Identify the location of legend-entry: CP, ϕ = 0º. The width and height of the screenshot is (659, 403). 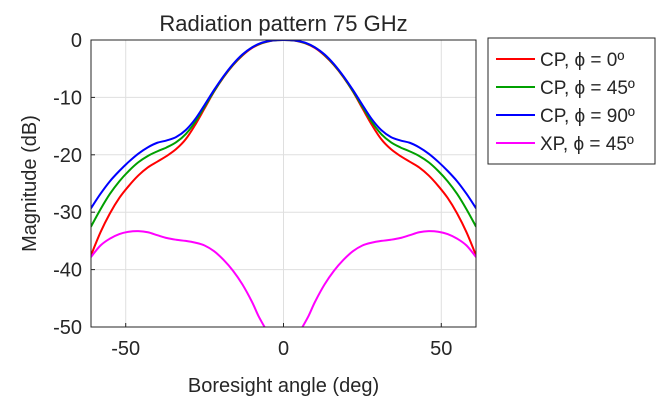
(582, 60).